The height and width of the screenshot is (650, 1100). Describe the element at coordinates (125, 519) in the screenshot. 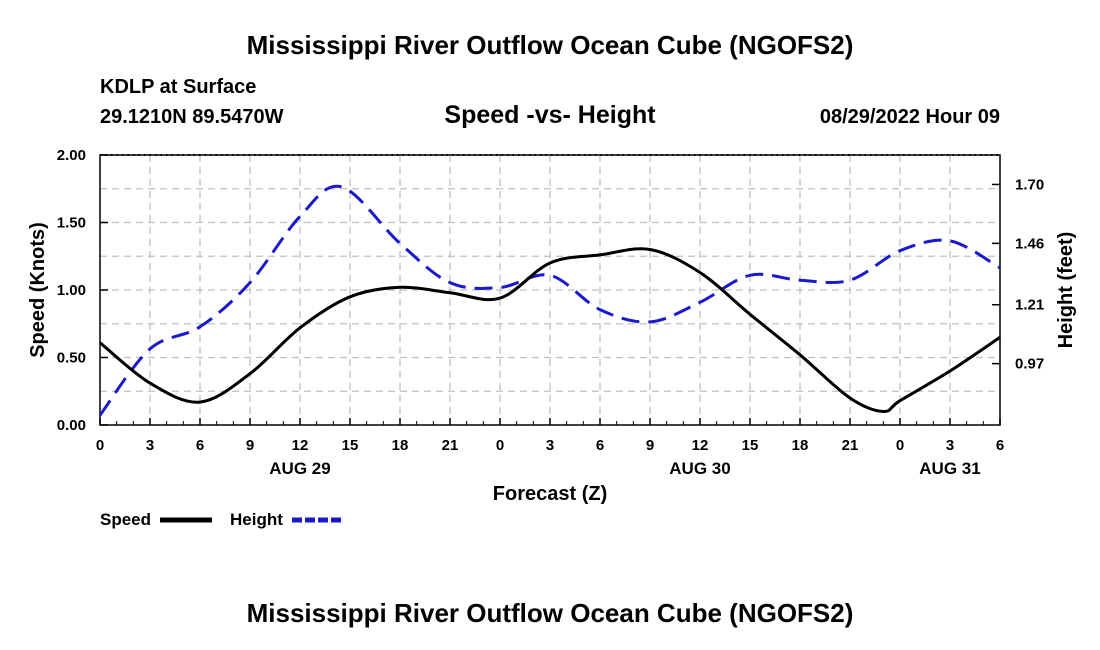

I see `legend-speed-label: Speed` at that location.